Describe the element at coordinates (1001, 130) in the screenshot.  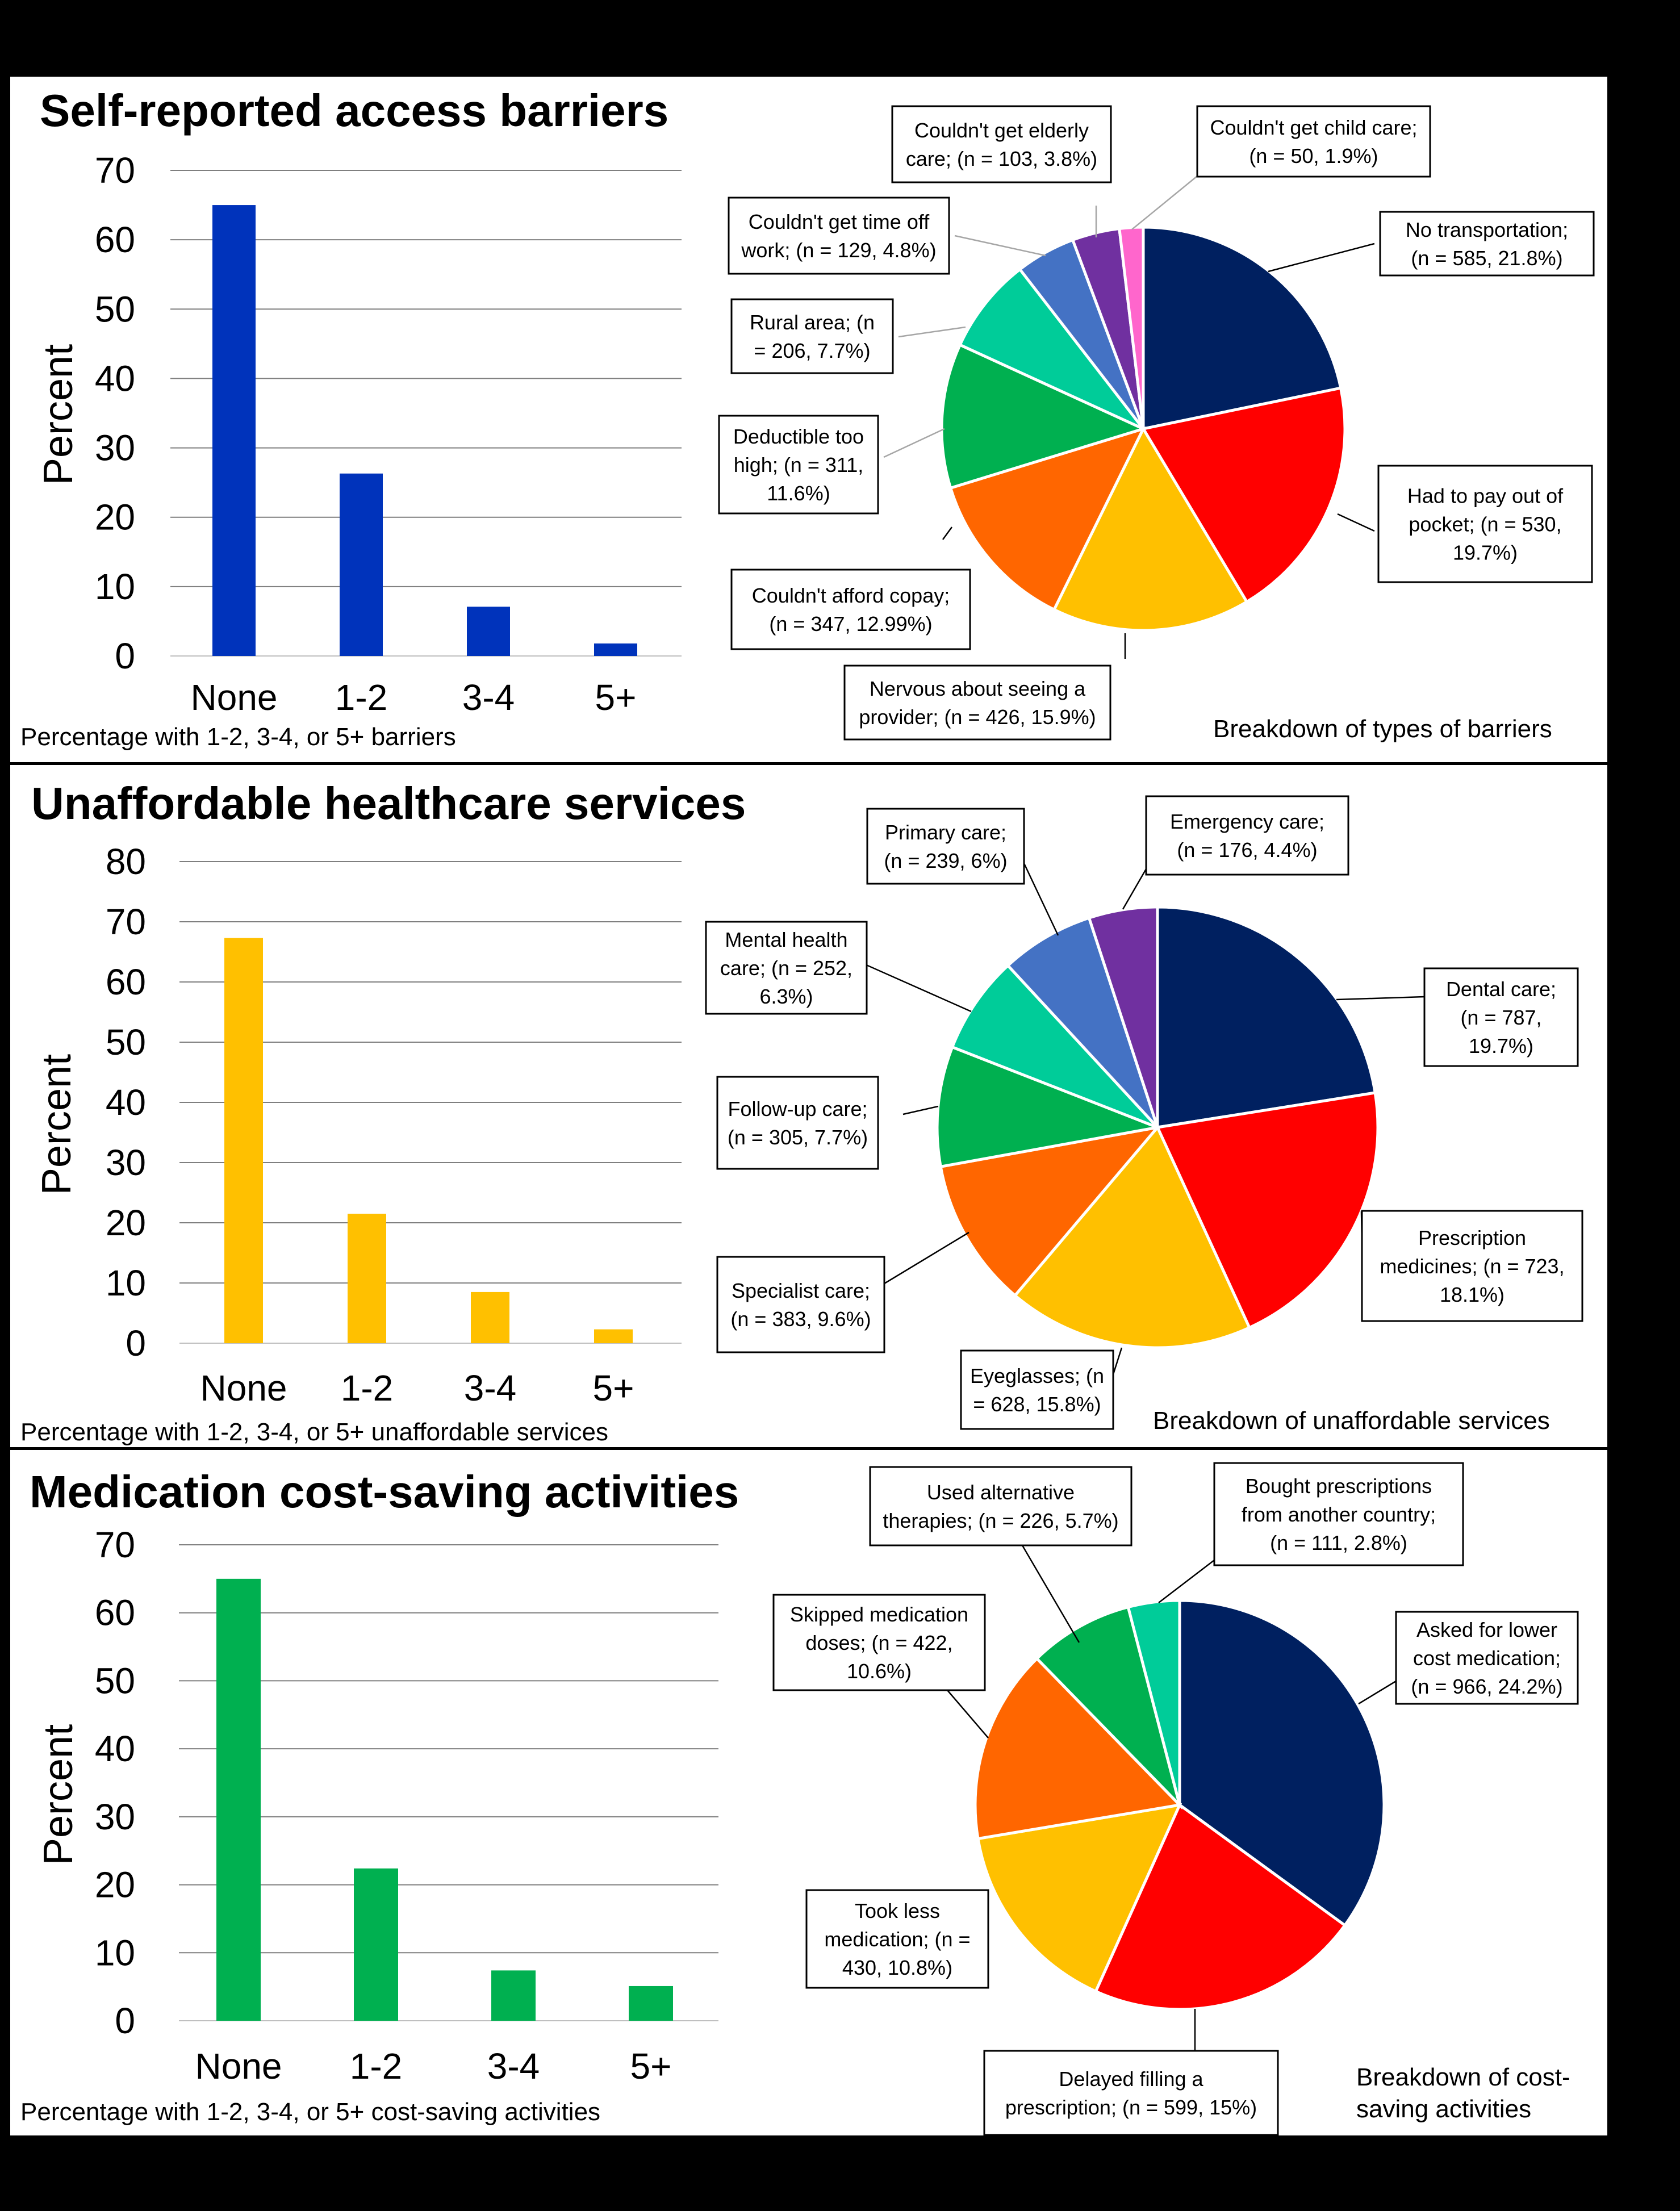
I see `pie-label-text: Couldn't get elderly` at that location.